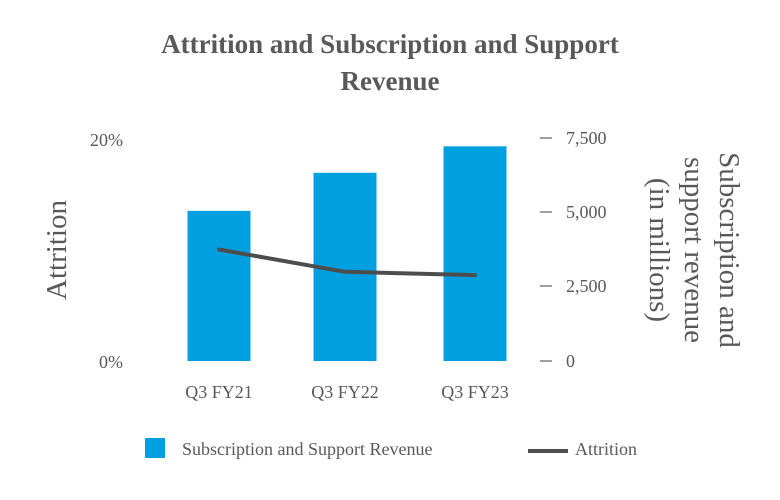 Image resolution: width=780 pixels, height=500 pixels. I want to click on x-tick-label: Q3 FY22, so click(345, 392).